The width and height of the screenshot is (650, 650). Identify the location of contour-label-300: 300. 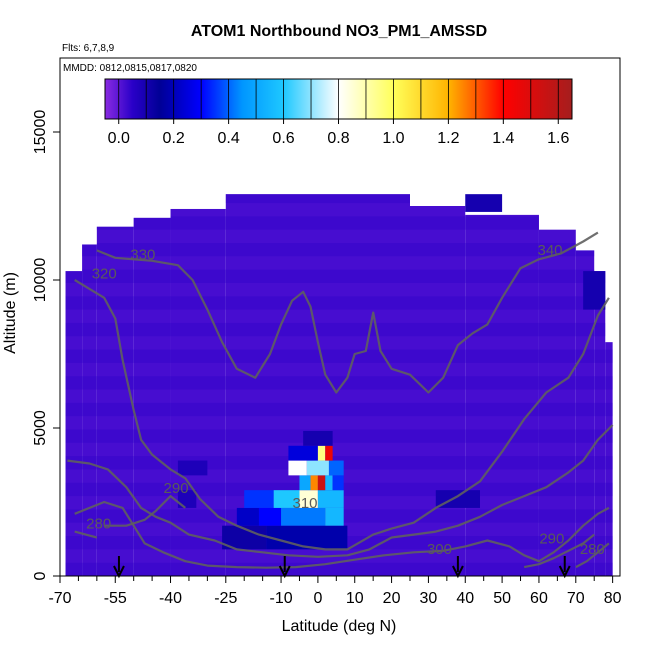
(439, 549).